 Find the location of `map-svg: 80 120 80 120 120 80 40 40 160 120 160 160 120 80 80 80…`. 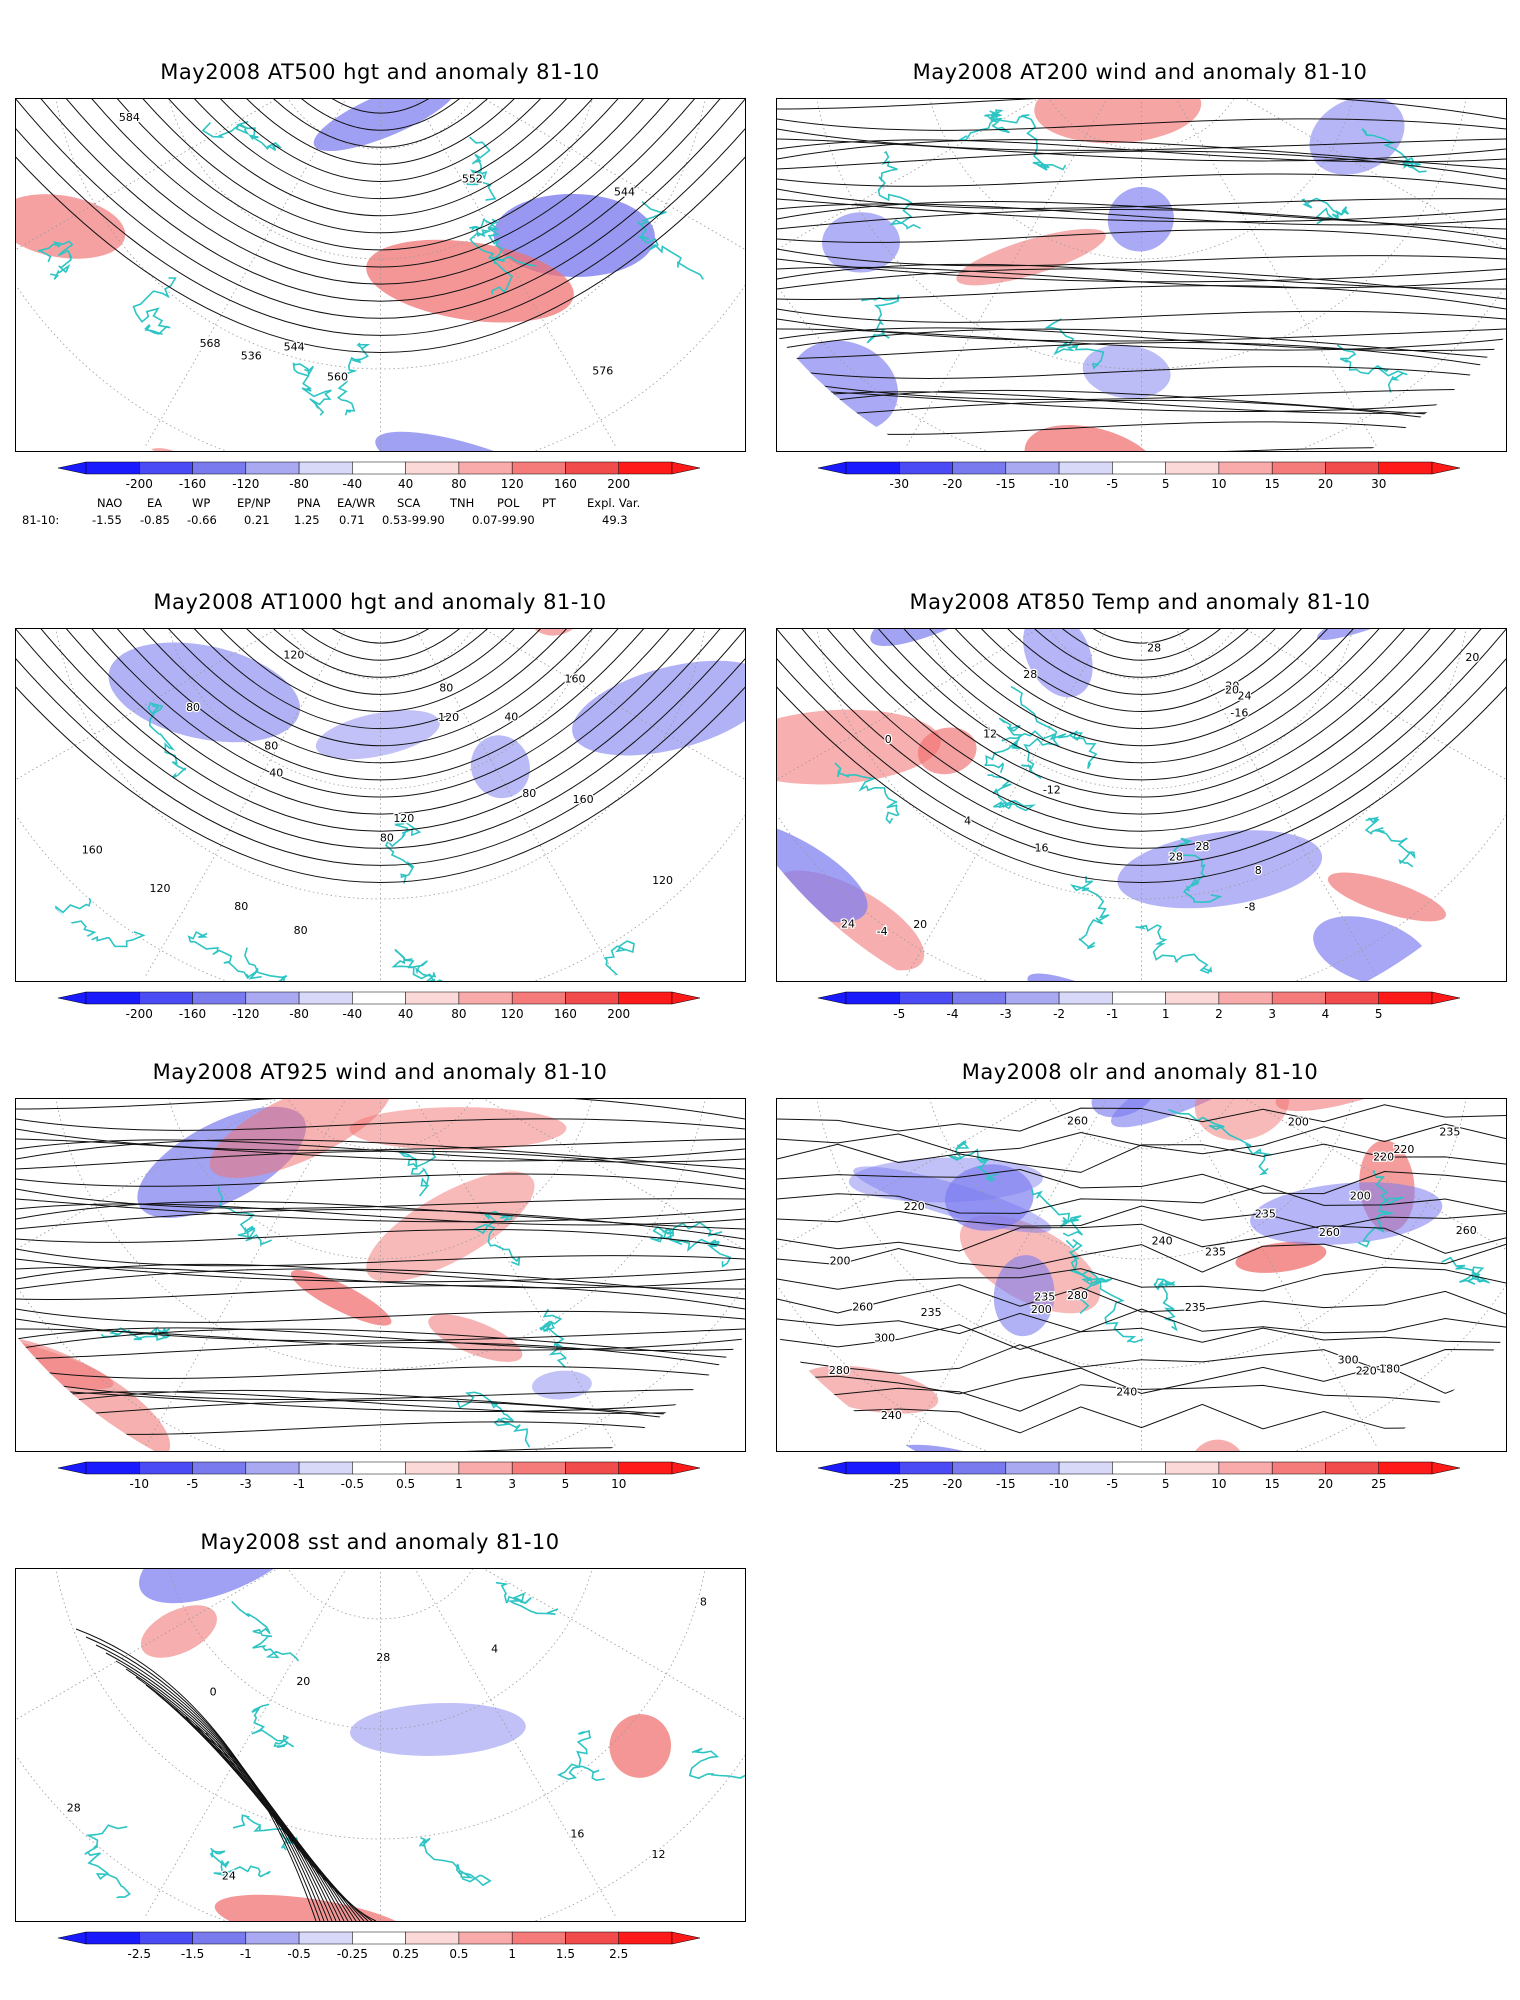

map-svg: 80 120 80 120 120 80 40 40 160 120 160 160 120 80 80 80… is located at coordinates (380, 805).